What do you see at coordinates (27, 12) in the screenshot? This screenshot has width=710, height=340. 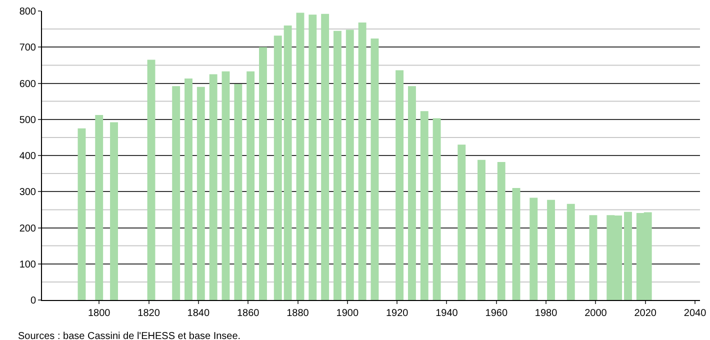 I see `y-tick-label: 800` at bounding box center [27, 12].